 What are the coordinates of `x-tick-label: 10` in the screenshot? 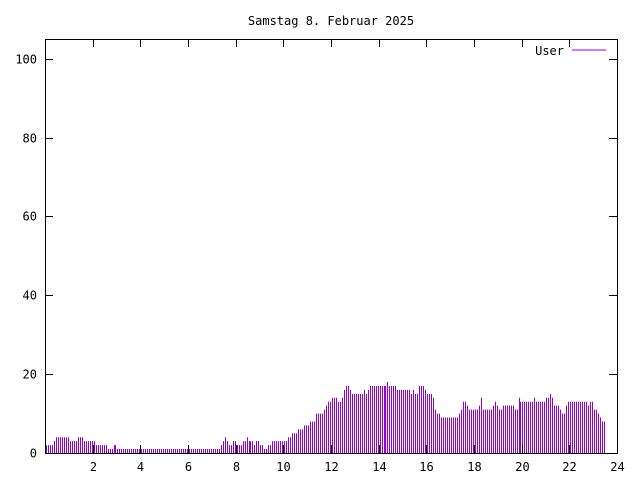 It's located at (283, 467).